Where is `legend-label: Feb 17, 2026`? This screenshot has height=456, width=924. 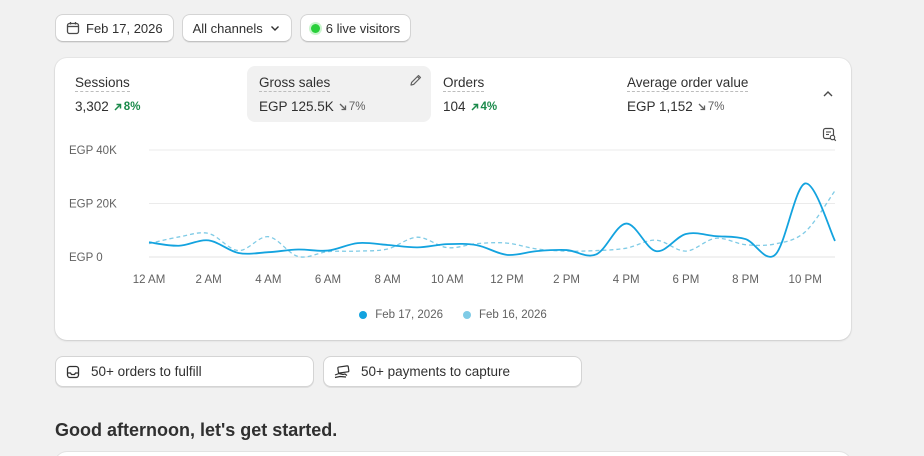 legend-label: Feb 17, 2026 is located at coordinates (409, 315).